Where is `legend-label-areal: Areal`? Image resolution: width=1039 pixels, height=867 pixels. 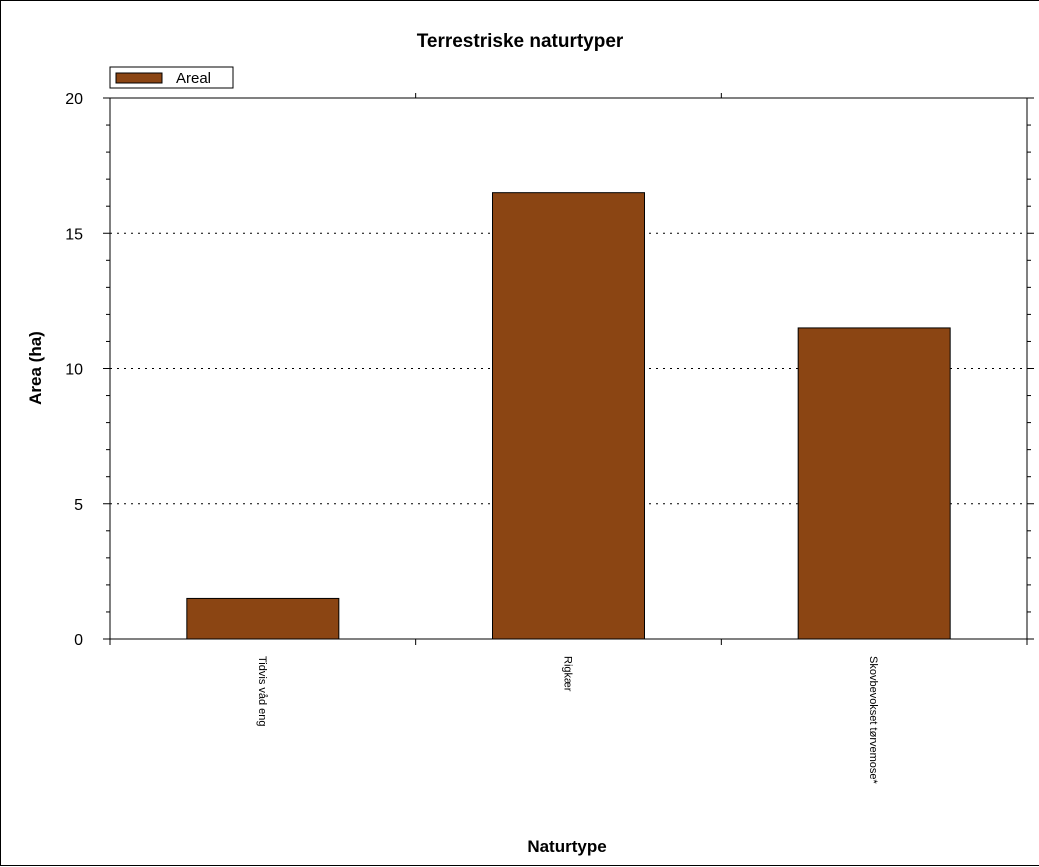 legend-label-areal: Areal is located at coordinates (193, 78).